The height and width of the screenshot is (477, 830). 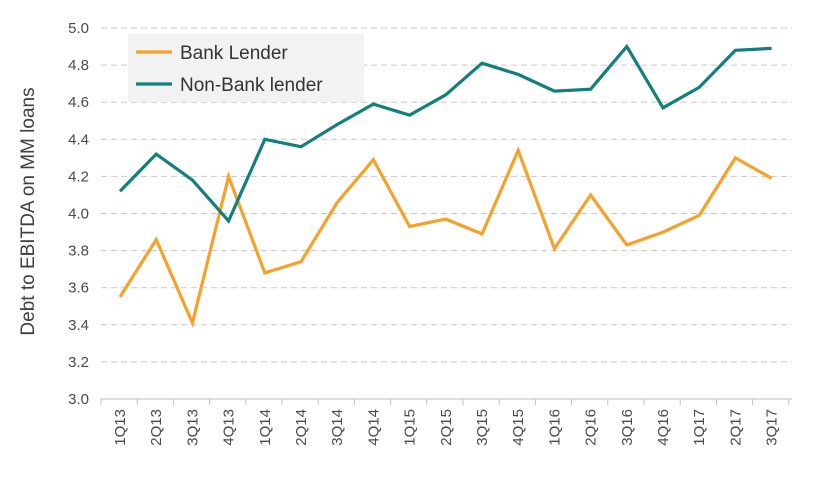 I want to click on y-tick-label: 4.2, so click(x=78, y=176).